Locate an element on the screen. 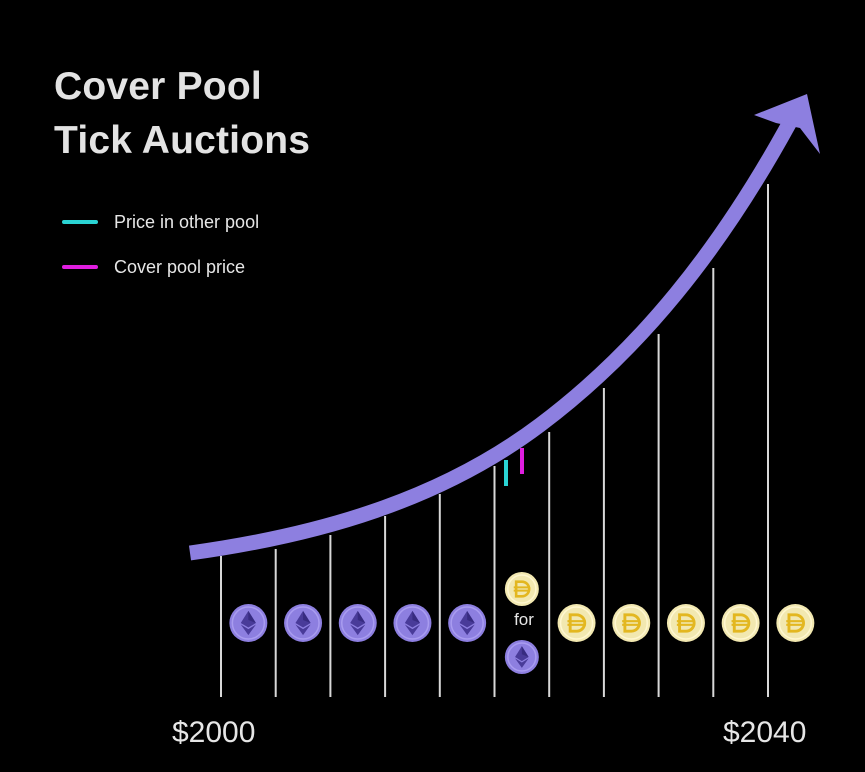 The height and width of the screenshot is (772, 865). legend-label-other-pool: Price in other pool is located at coordinates (187, 221).